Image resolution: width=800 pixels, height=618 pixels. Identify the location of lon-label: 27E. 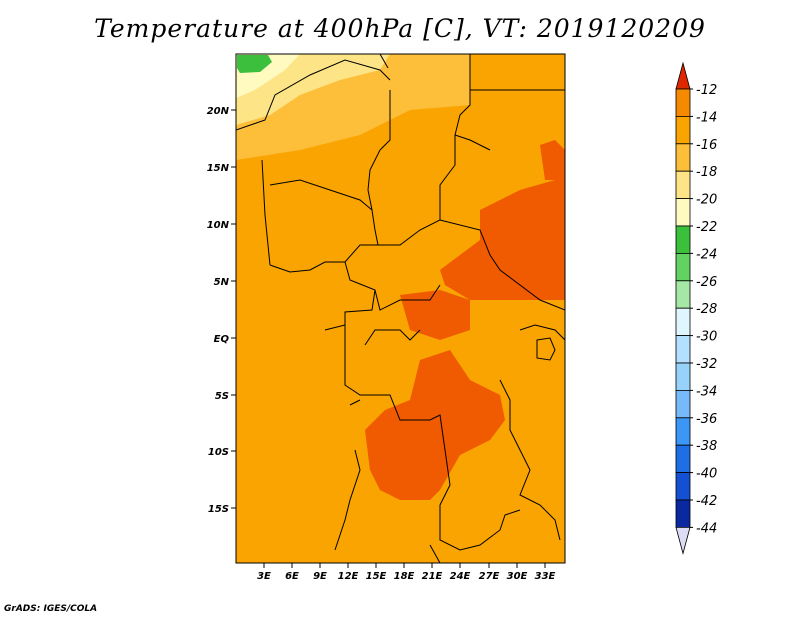
(489, 576).